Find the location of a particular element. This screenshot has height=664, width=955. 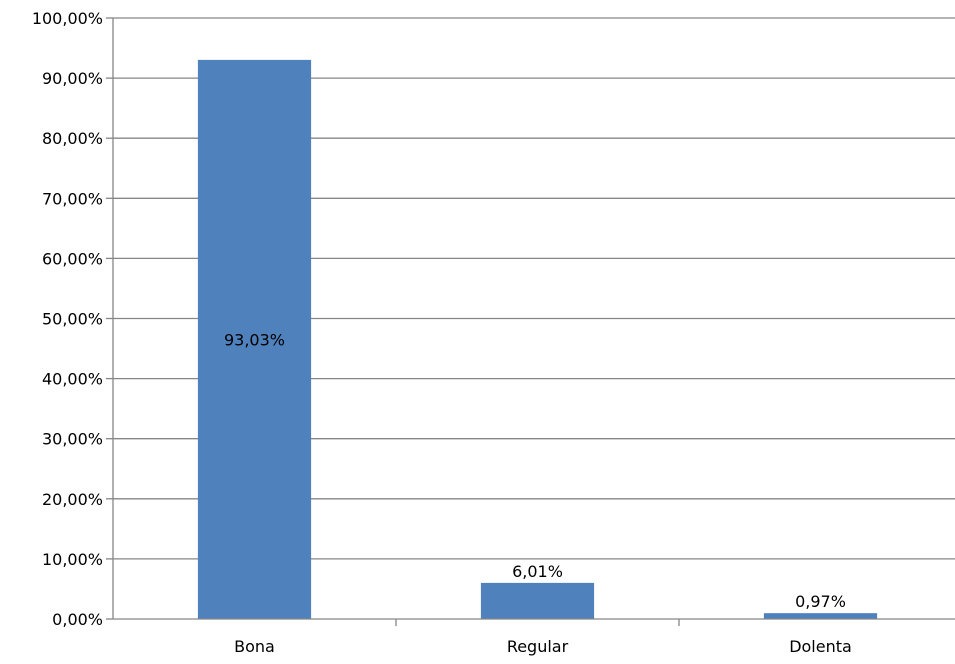

y-tick-label: 0,00% is located at coordinates (77, 619).